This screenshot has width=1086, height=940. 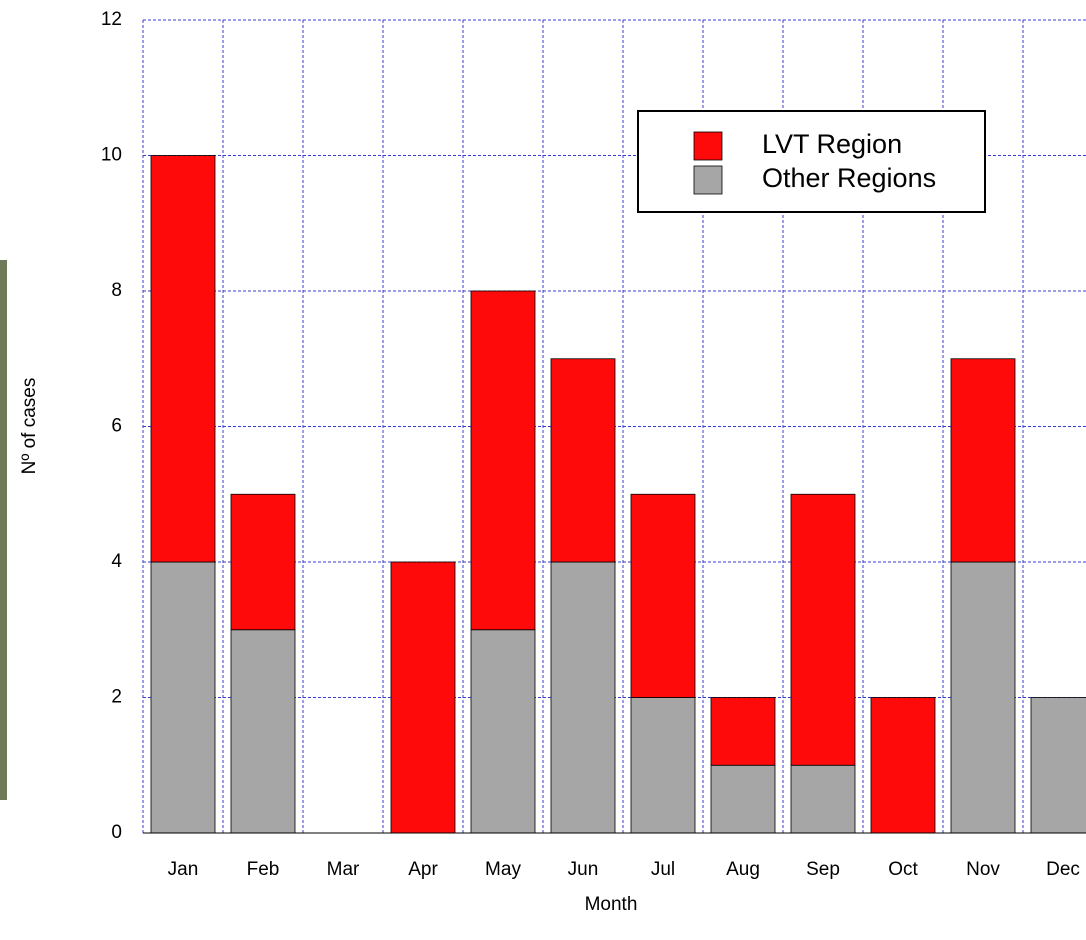 What do you see at coordinates (583, 869) in the screenshot?
I see `x-tick-label: Jun` at bounding box center [583, 869].